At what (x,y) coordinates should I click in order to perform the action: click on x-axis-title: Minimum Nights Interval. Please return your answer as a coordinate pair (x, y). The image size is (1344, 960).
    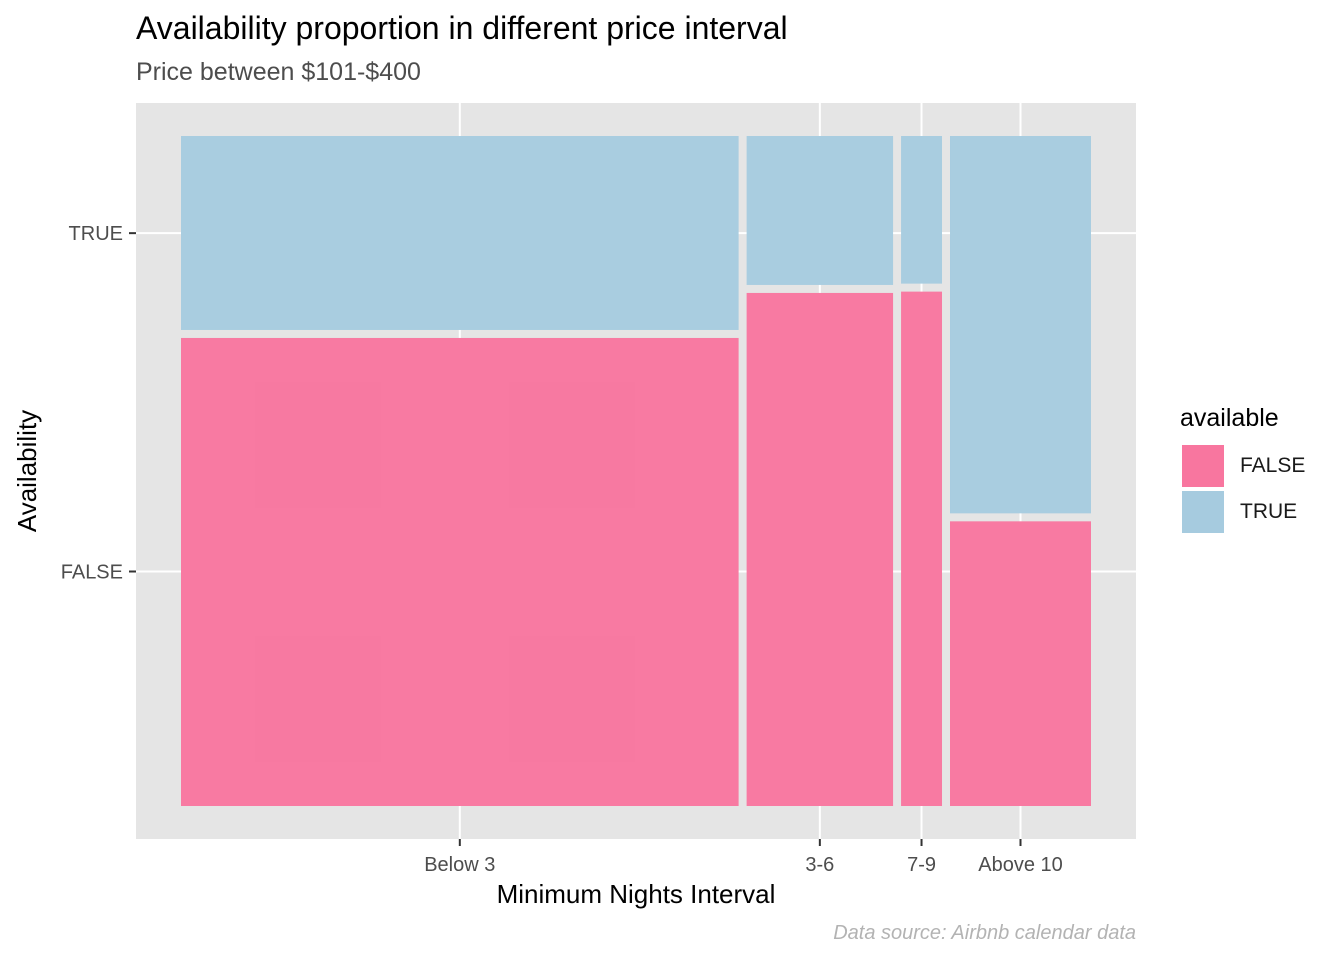
    Looking at the image, I should click on (636, 894).